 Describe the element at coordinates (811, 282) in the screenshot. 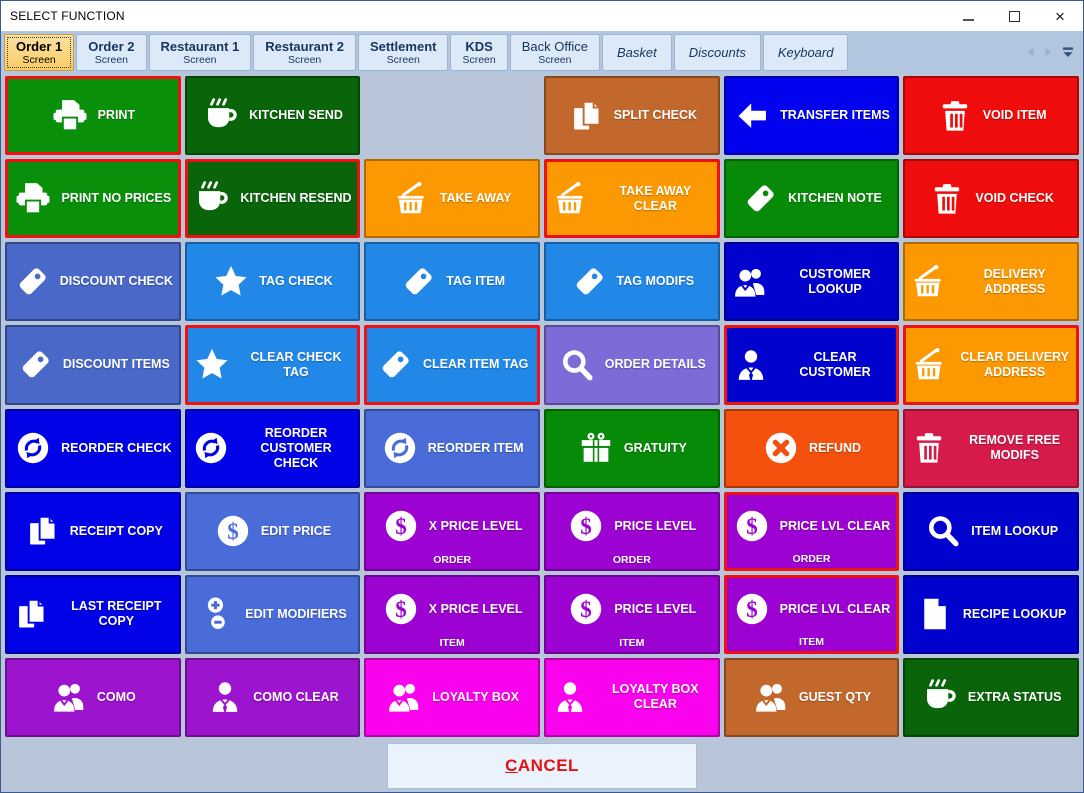

I see `button-customer-lookup: CUSTOMER LOOKUP` at that location.